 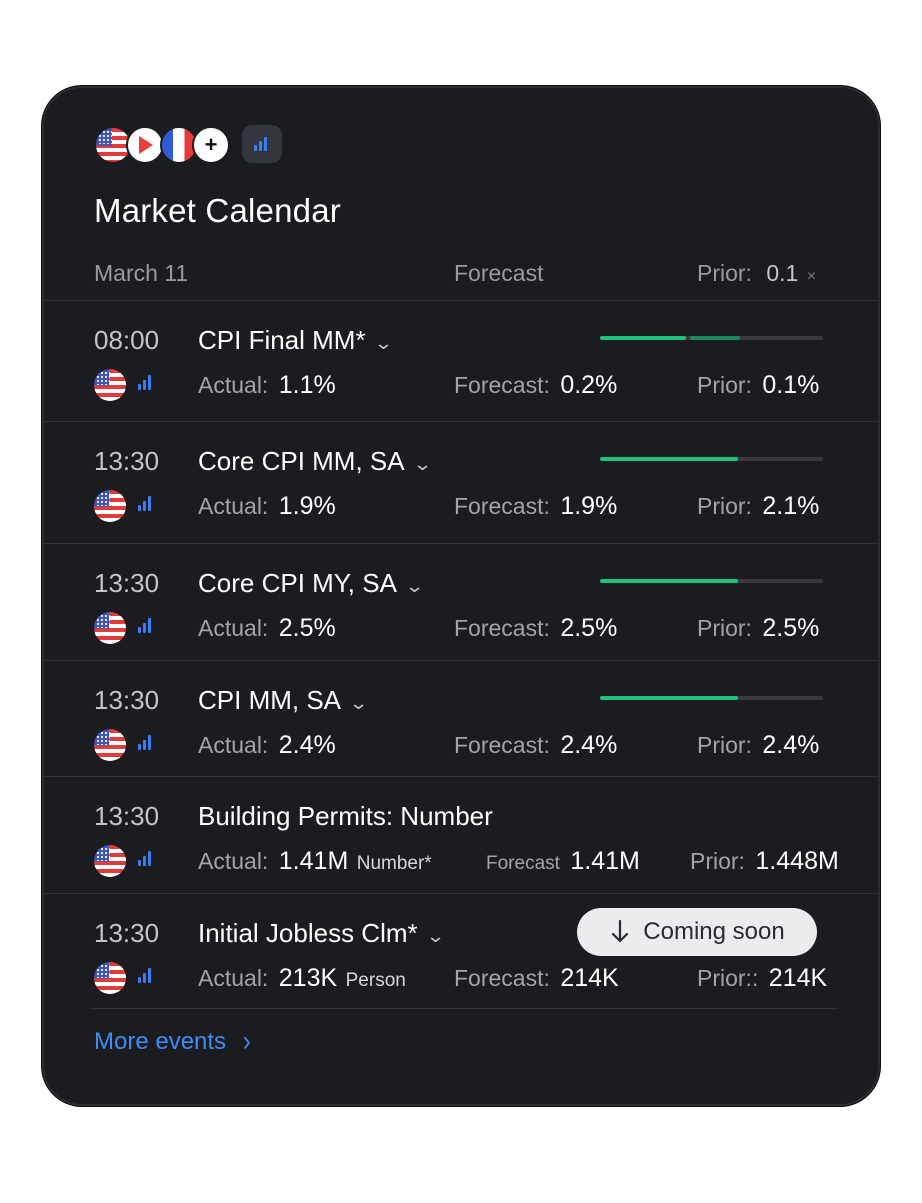 What do you see at coordinates (523, 863) in the screenshot?
I see `forecast-label: Forecast` at bounding box center [523, 863].